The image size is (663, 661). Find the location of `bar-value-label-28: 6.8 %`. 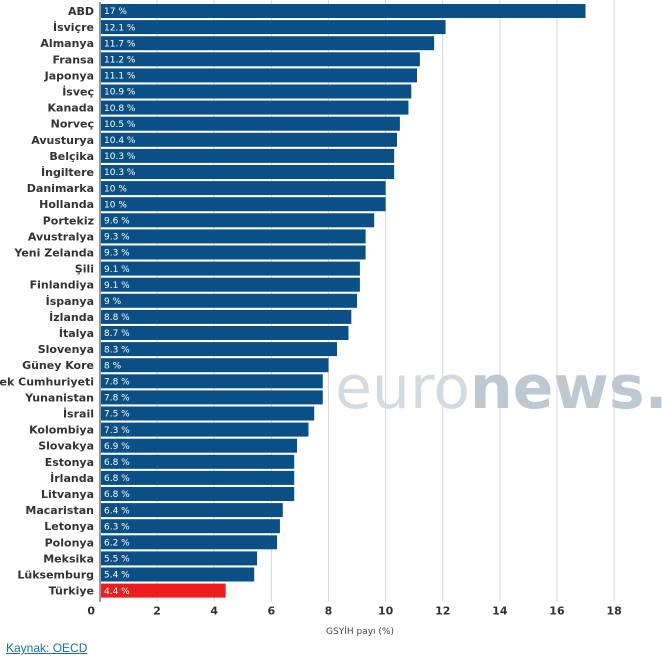

bar-value-label-28: 6.8 % is located at coordinates (117, 463).